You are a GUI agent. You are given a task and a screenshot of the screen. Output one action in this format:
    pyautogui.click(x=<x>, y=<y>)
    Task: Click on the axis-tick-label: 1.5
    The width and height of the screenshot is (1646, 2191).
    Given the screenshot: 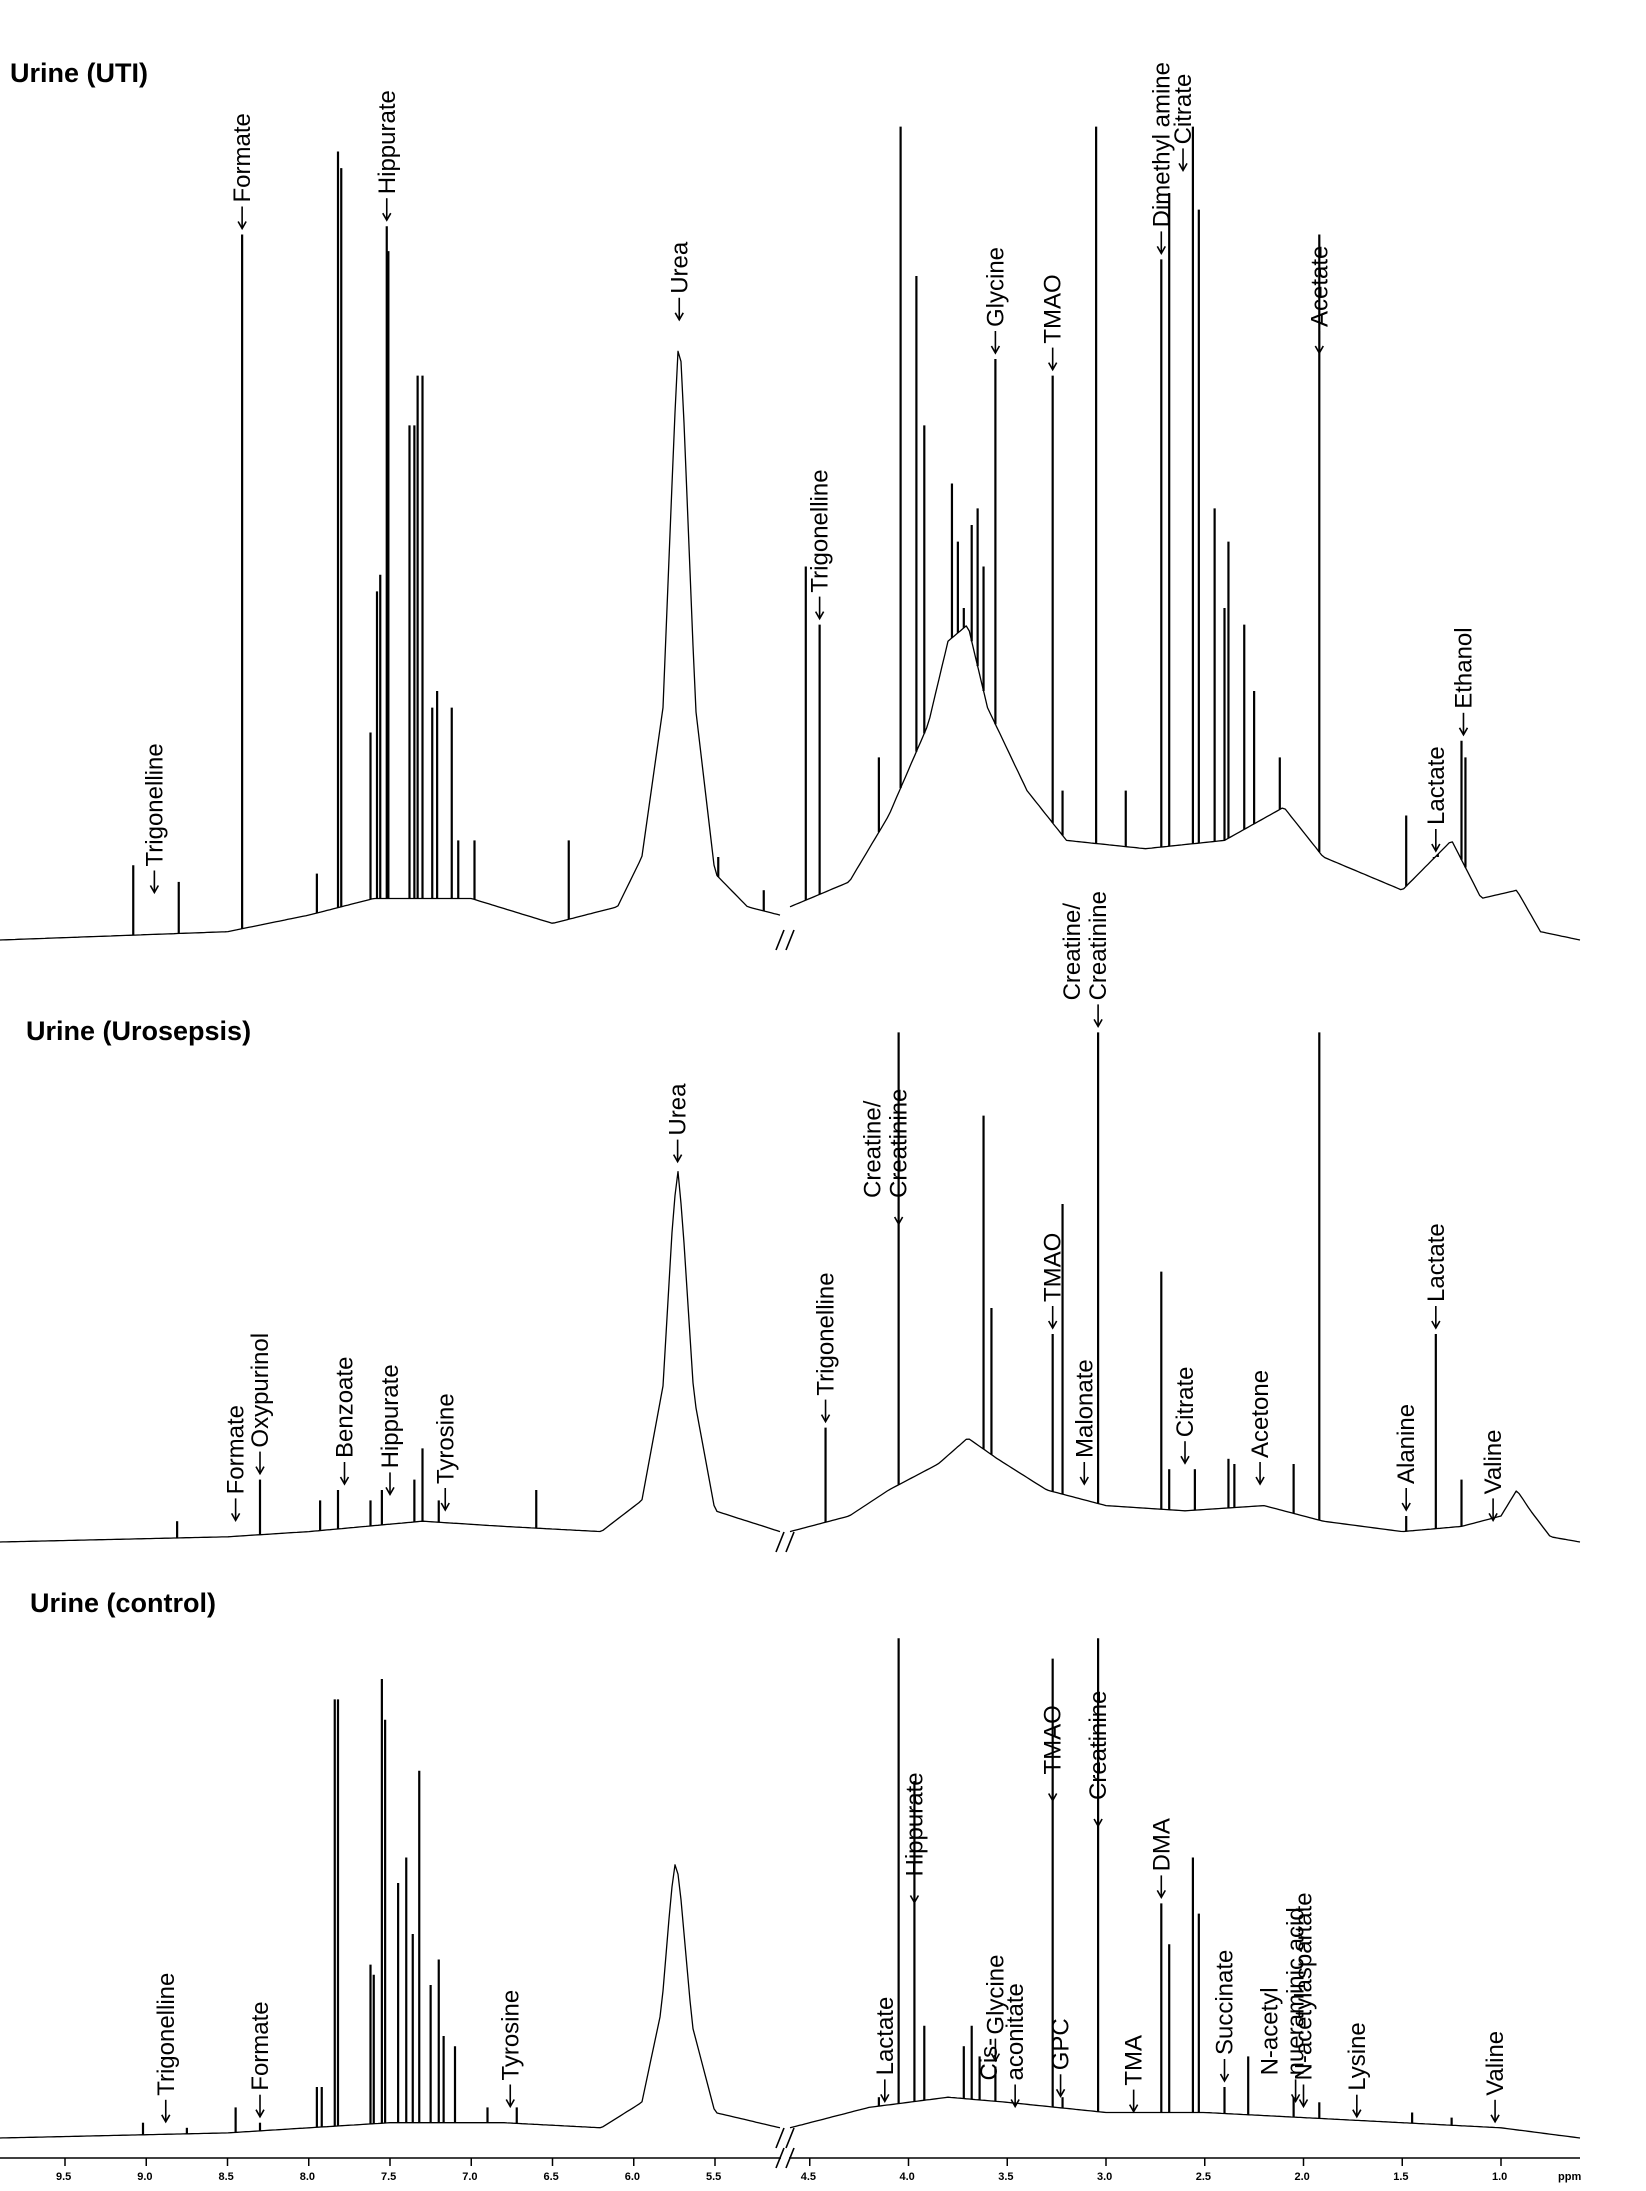 What is the action you would take?
    pyautogui.click(x=1400, y=2177)
    